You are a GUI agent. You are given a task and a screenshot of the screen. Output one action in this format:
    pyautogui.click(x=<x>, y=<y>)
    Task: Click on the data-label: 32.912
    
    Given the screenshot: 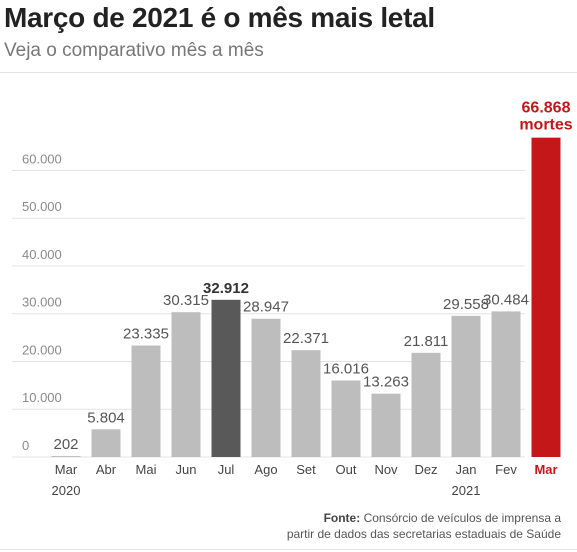 What is the action you would take?
    pyautogui.click(x=226, y=288)
    